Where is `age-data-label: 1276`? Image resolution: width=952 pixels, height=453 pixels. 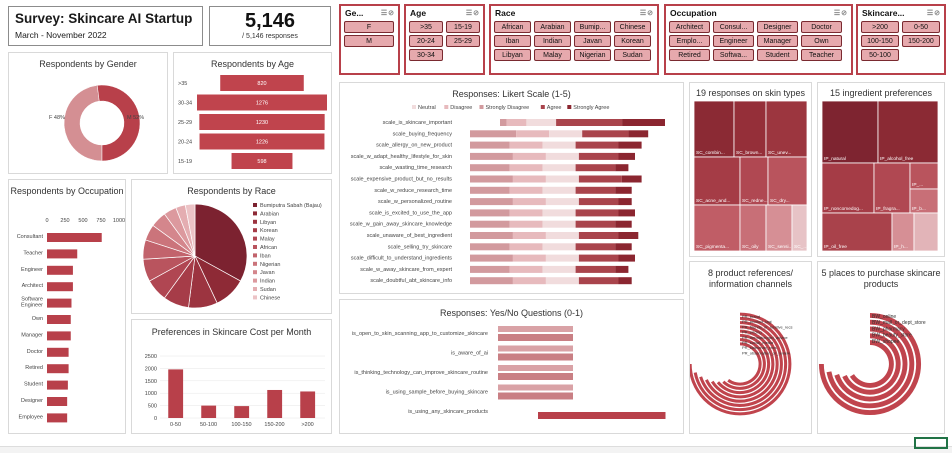
age-data-label: 1276 is located at coordinates (262, 104).